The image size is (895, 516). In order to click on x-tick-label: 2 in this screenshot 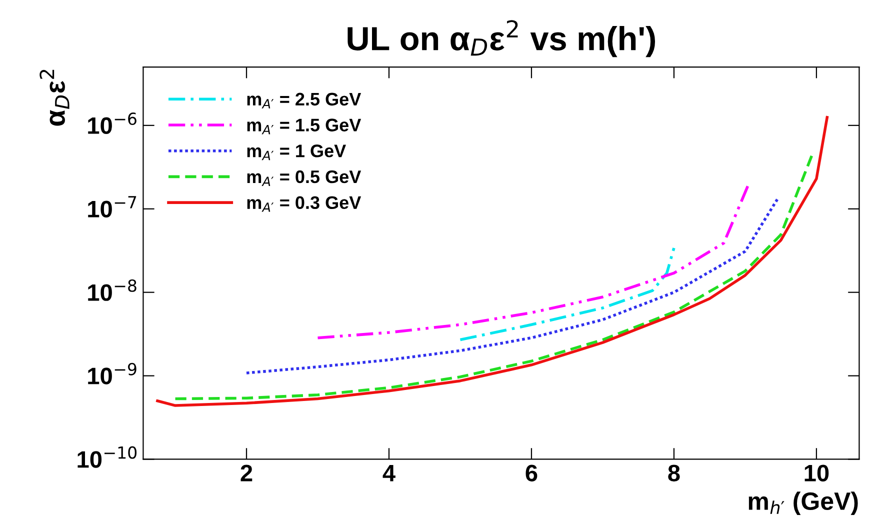, I will do `click(246, 473)`.